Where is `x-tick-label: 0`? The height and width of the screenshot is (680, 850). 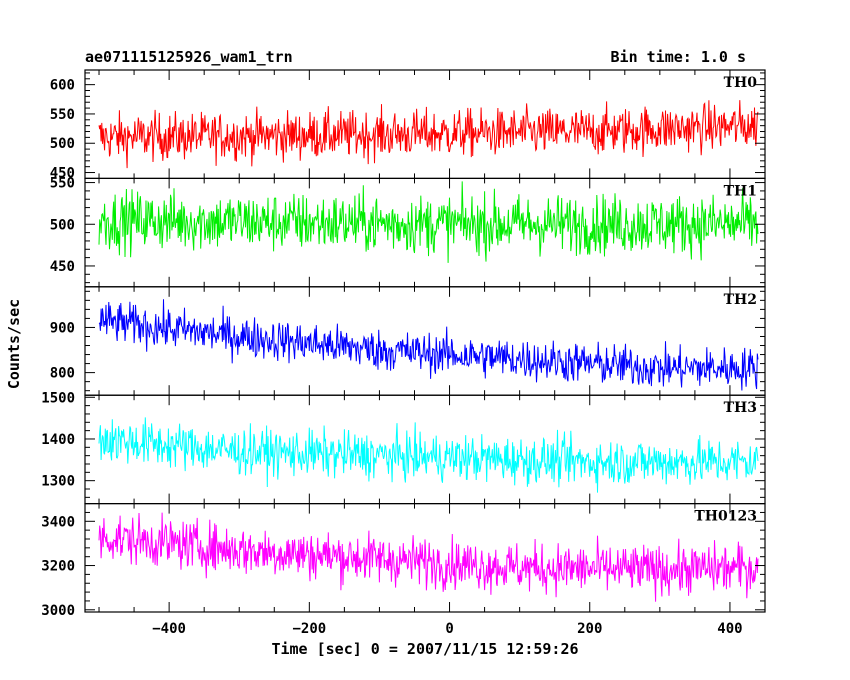 x-tick-label: 0 is located at coordinates (449, 629).